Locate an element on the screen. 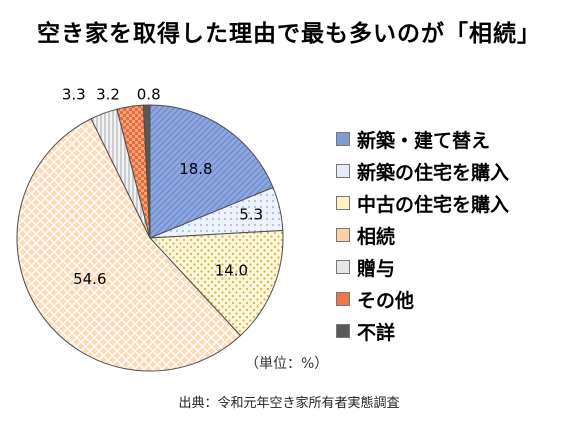 This screenshot has width=578, height=427. legend-label: その他 is located at coordinates (386, 300).